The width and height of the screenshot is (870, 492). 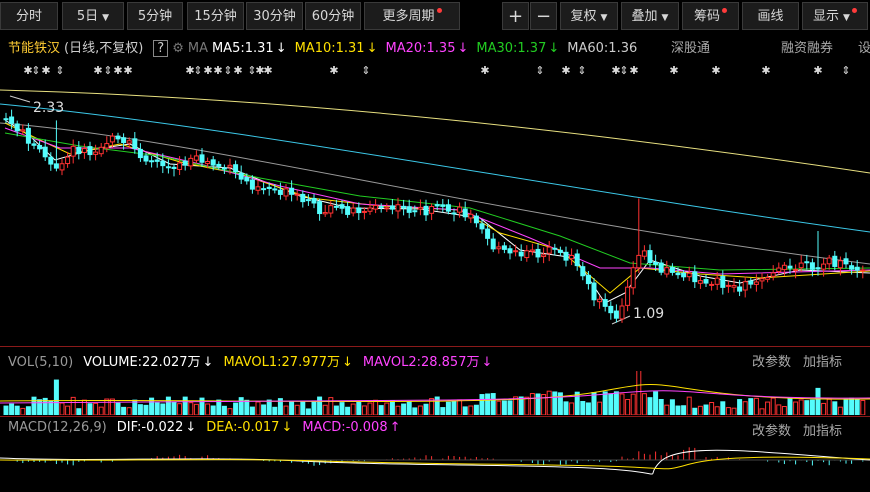 I want to click on volume-chart, so click(x=435, y=393).